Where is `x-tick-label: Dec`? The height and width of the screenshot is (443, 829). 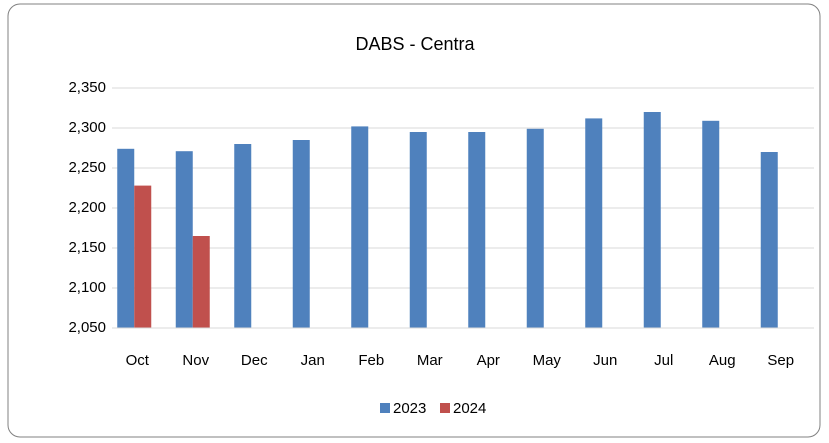 x-tick-label: Dec is located at coordinates (254, 360).